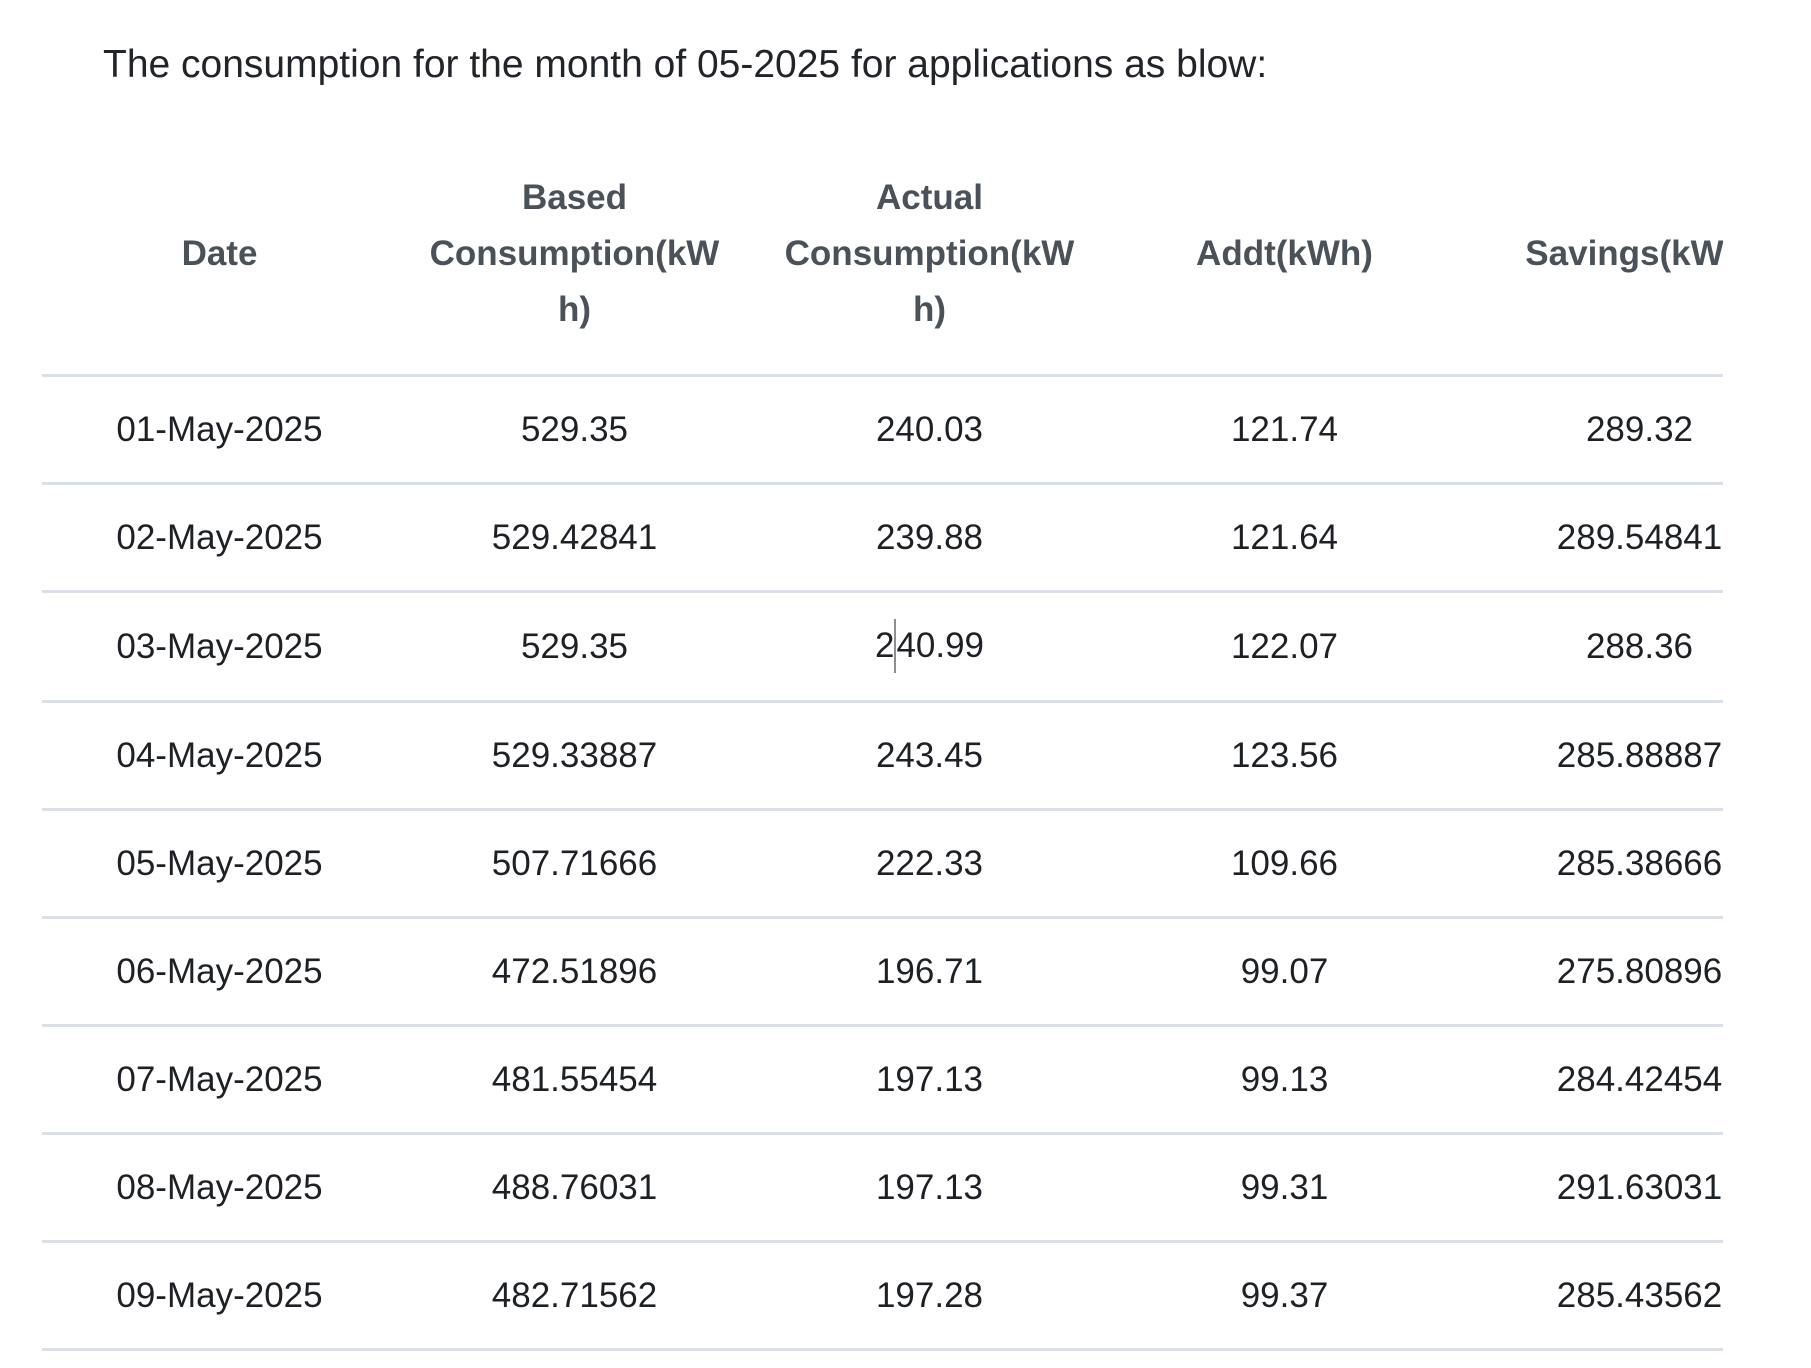 The height and width of the screenshot is (1368, 1811). What do you see at coordinates (1284, 538) in the screenshot?
I see `cell-addt: 121.64` at bounding box center [1284, 538].